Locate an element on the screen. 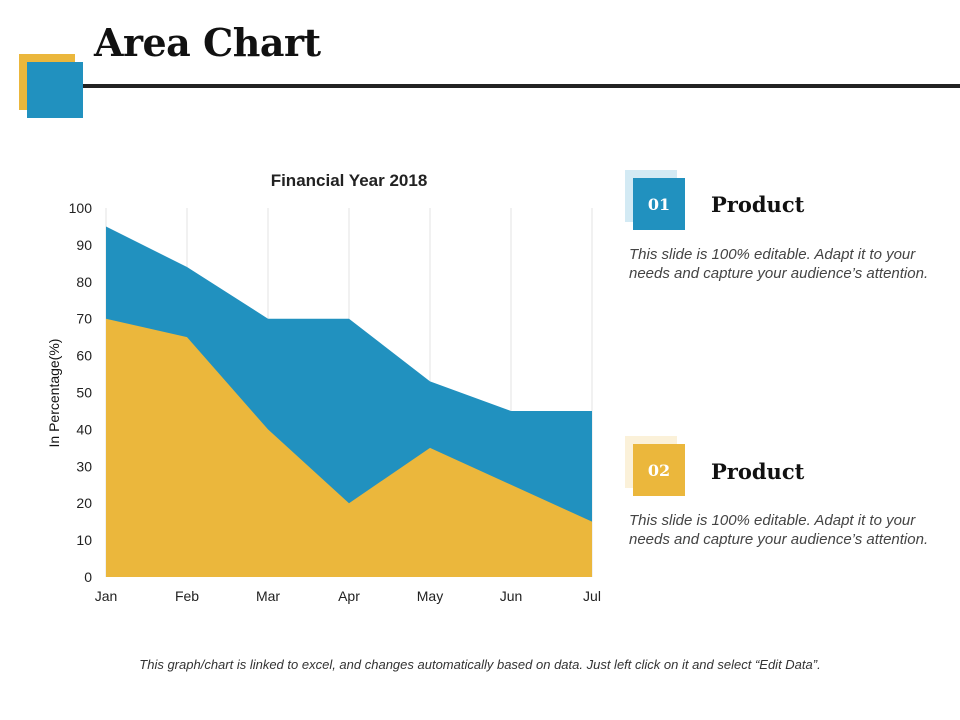 The height and width of the screenshot is (720, 960). y-tick-label: 20 is located at coordinates (84, 503).